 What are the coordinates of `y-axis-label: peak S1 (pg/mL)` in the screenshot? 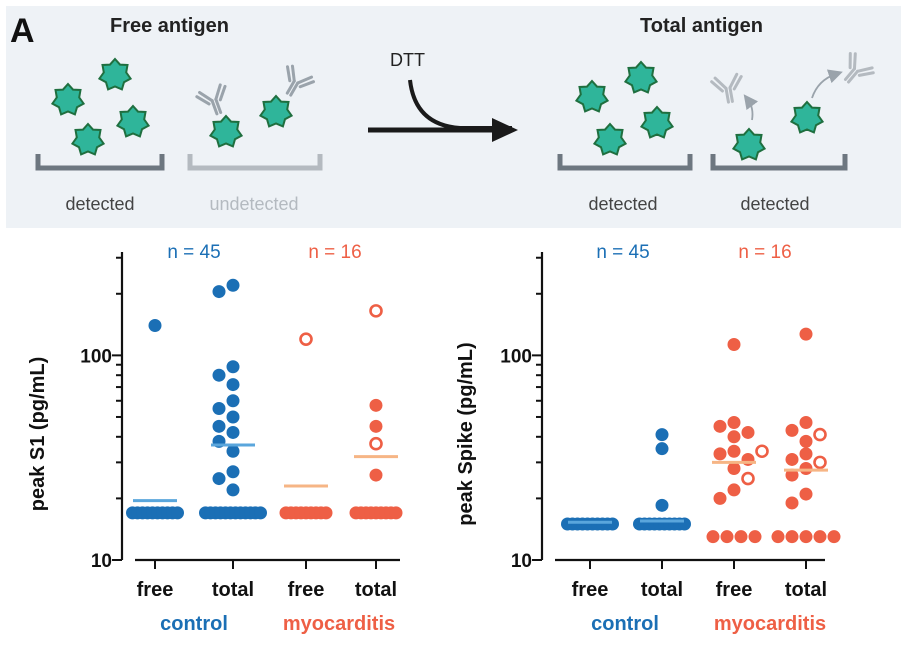 It's located at (38, 434).